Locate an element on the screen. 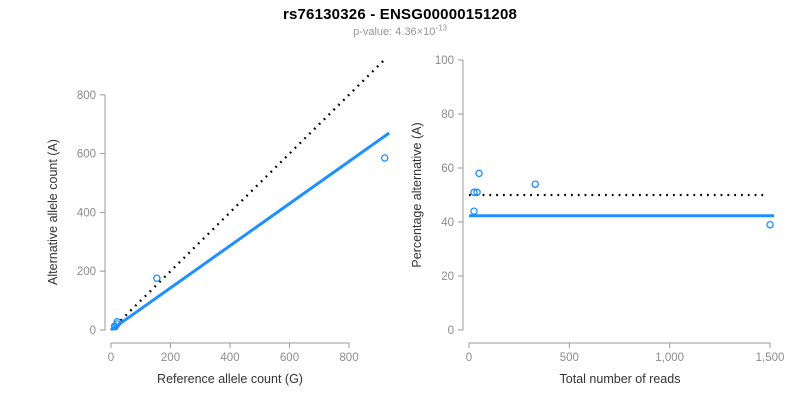 Image resolution: width=800 pixels, height=400 pixels. y-tick-label: 100 is located at coordinates (444, 61).